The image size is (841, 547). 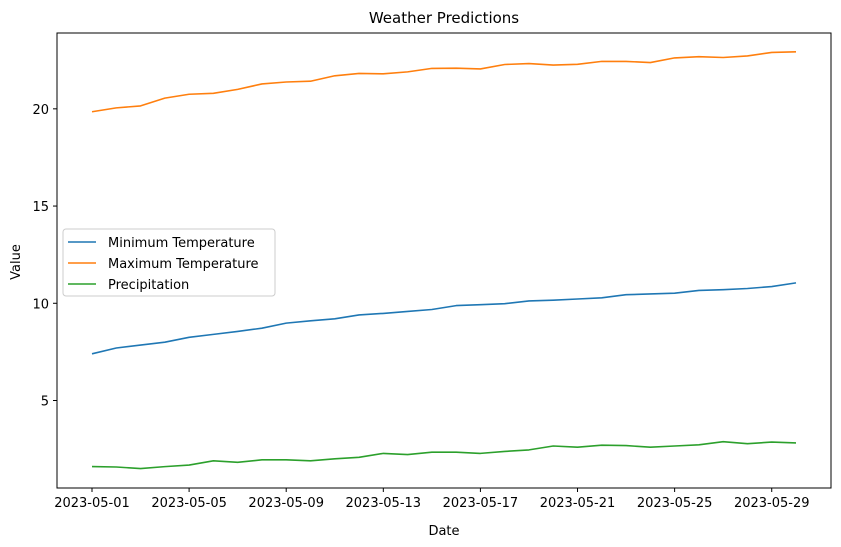 I want to click on x-tick-label: 2023-05-05, so click(x=189, y=503).